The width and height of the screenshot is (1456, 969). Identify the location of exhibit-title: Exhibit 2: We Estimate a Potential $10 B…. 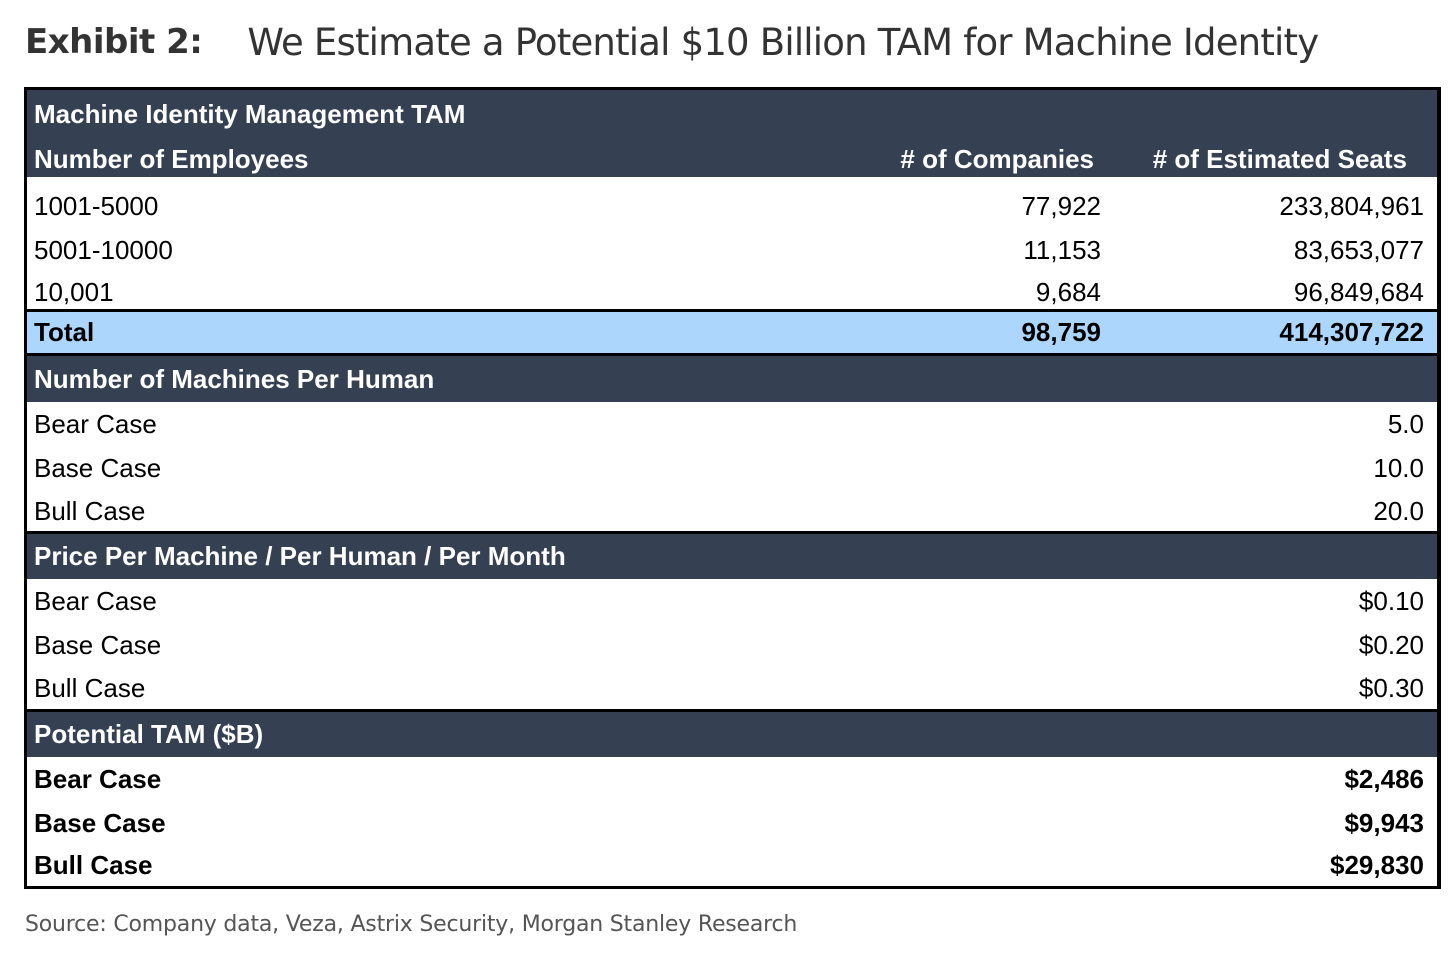
(672, 42).